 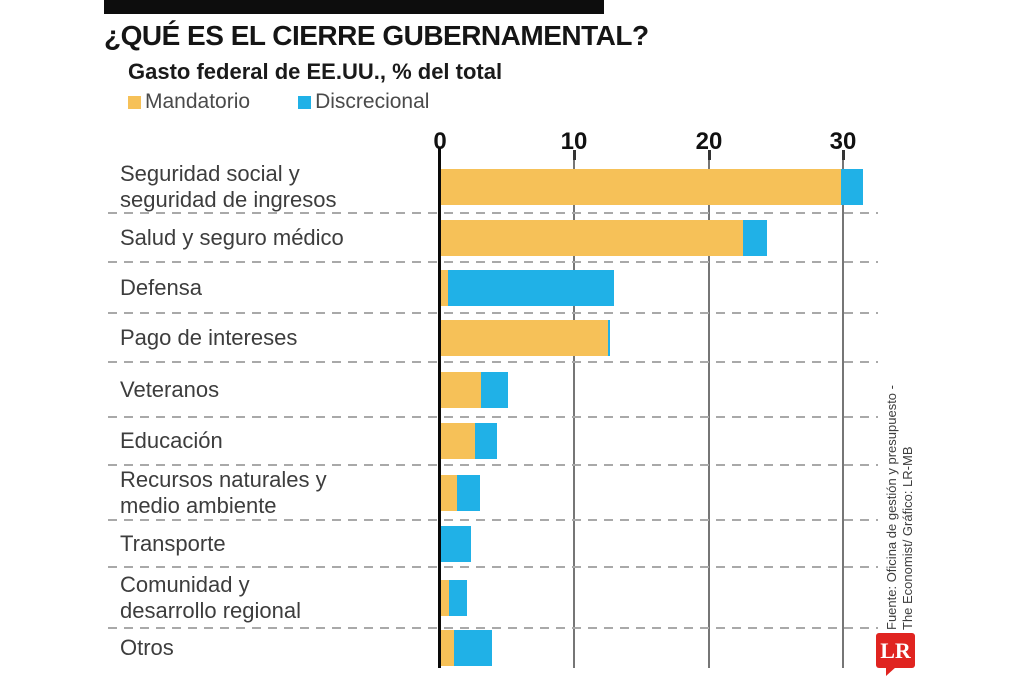 I want to click on row-label: Seguridad social y seguridad de ingresos, so click(x=228, y=186).